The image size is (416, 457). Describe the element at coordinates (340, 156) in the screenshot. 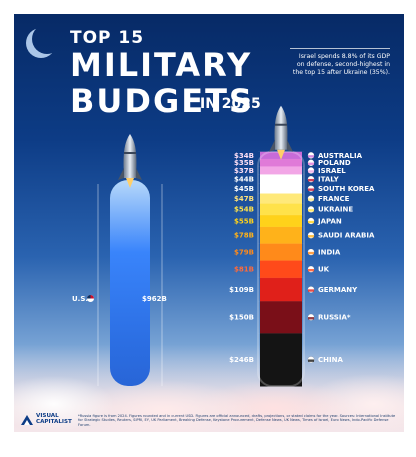

I see `country-label-australia: AUSTRALIA` at that location.